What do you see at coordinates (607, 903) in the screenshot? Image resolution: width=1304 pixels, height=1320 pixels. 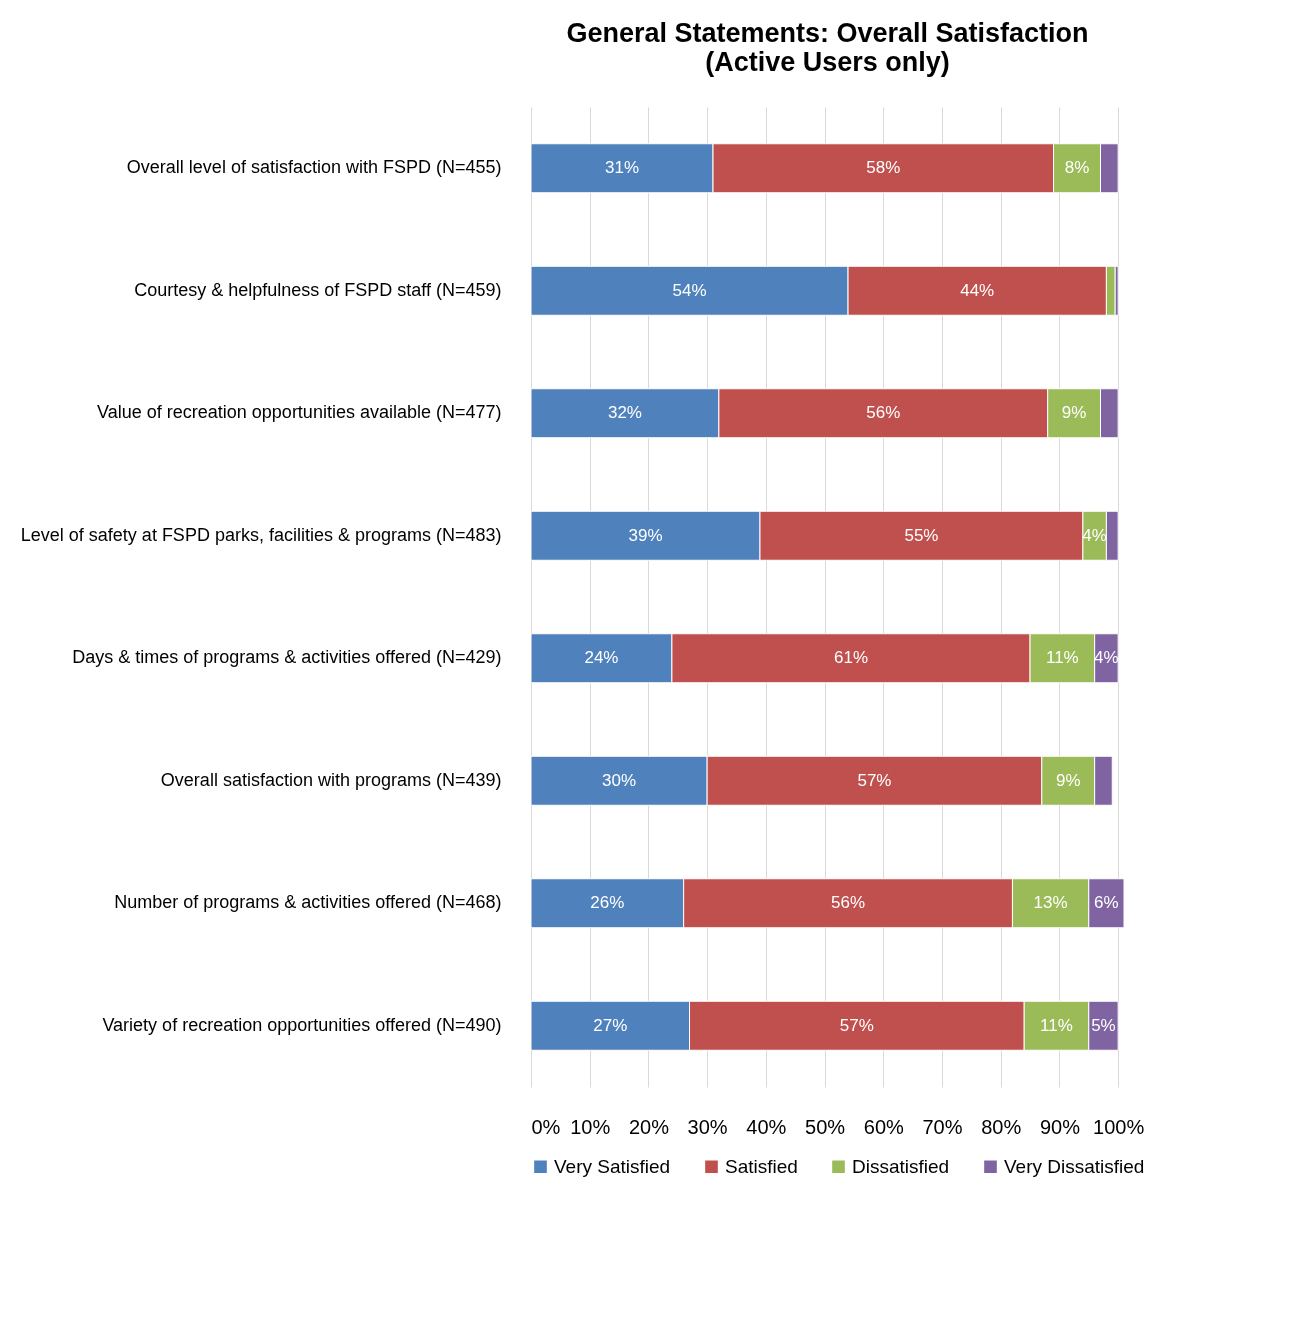 I see `data-label: 26%` at bounding box center [607, 903].